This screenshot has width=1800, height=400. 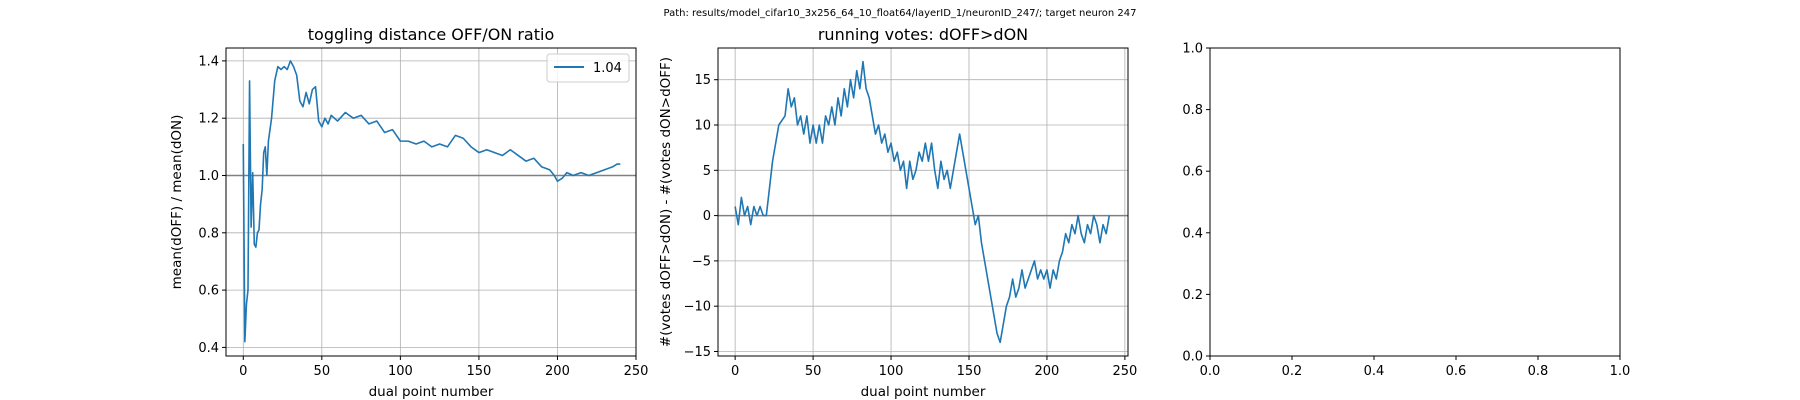 What do you see at coordinates (1210, 371) in the screenshot?
I see `empty-chart-x-tick-label: 0.0` at bounding box center [1210, 371].